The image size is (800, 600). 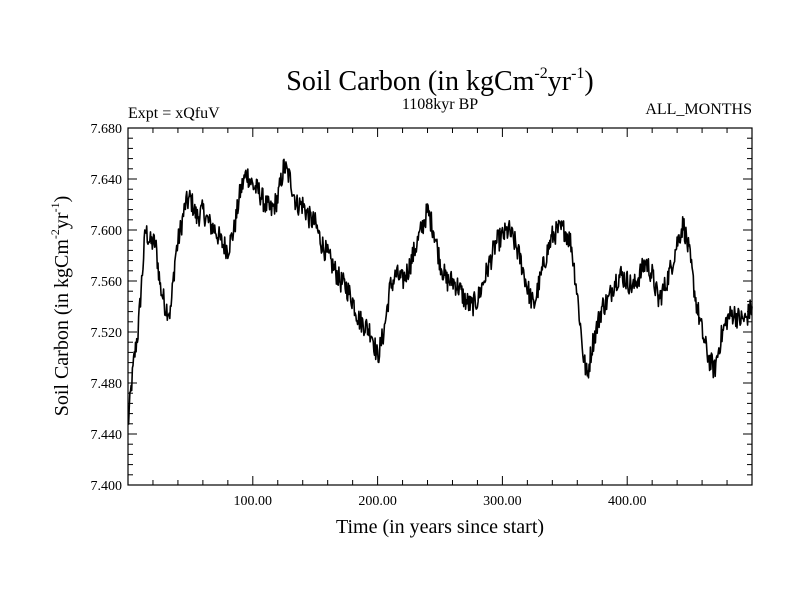 What do you see at coordinates (588, 81) in the screenshot?
I see `title-end: )` at bounding box center [588, 81].